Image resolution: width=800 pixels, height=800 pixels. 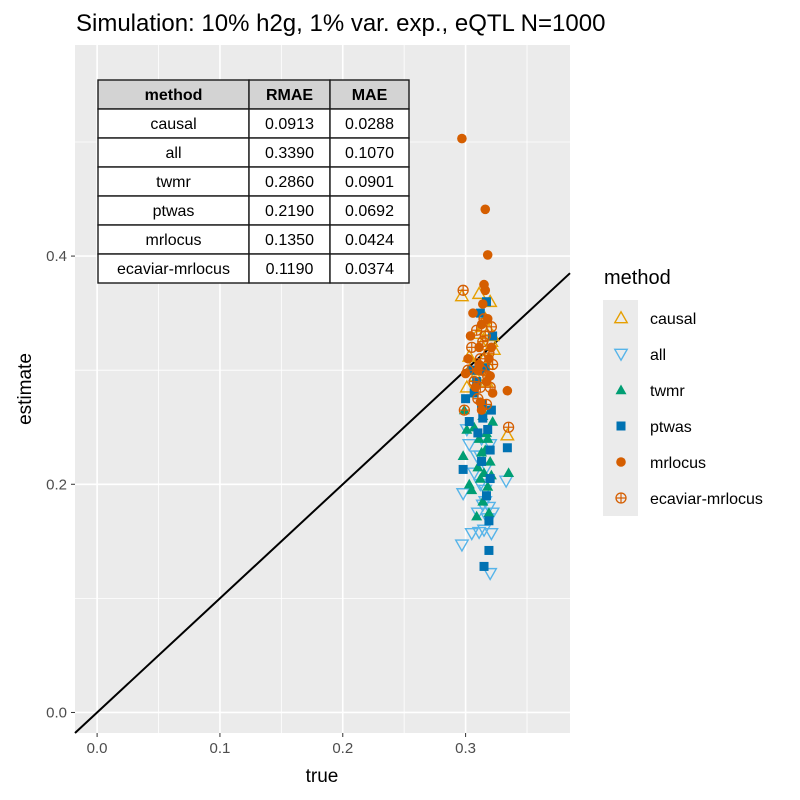 I want to click on table-cell-text: 0.0901, so click(x=369, y=182).